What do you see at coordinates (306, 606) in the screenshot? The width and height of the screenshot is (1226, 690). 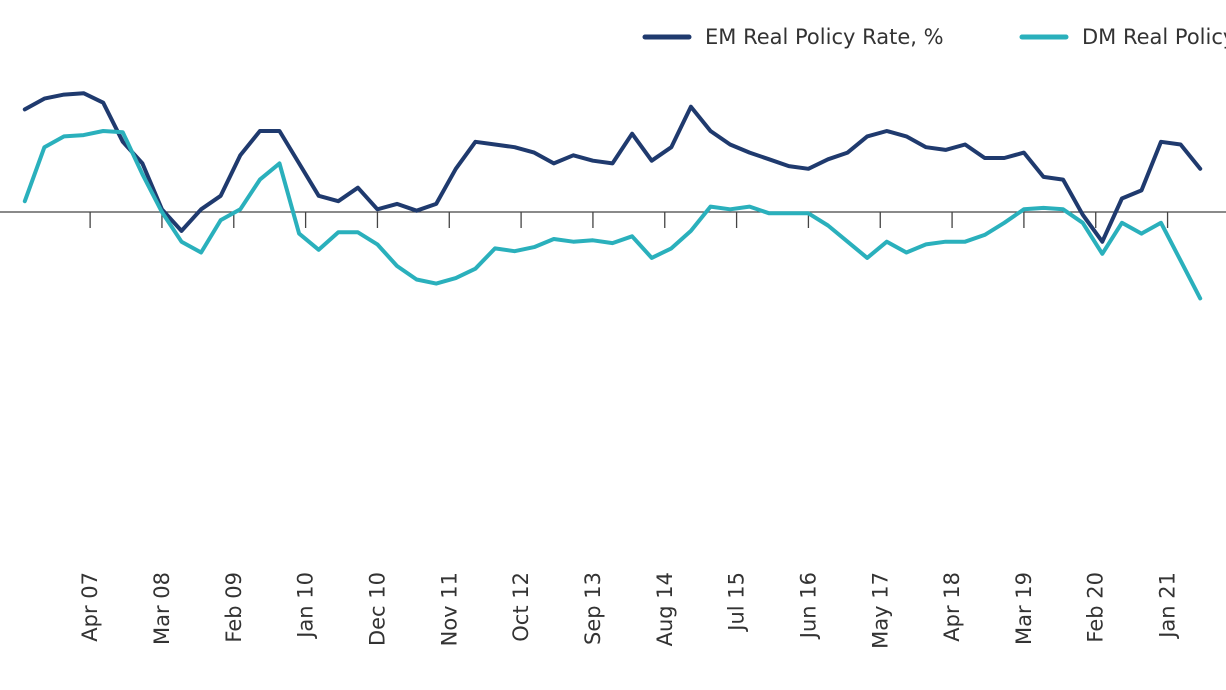 I see `x-tick-label: Jan 10` at bounding box center [306, 606].